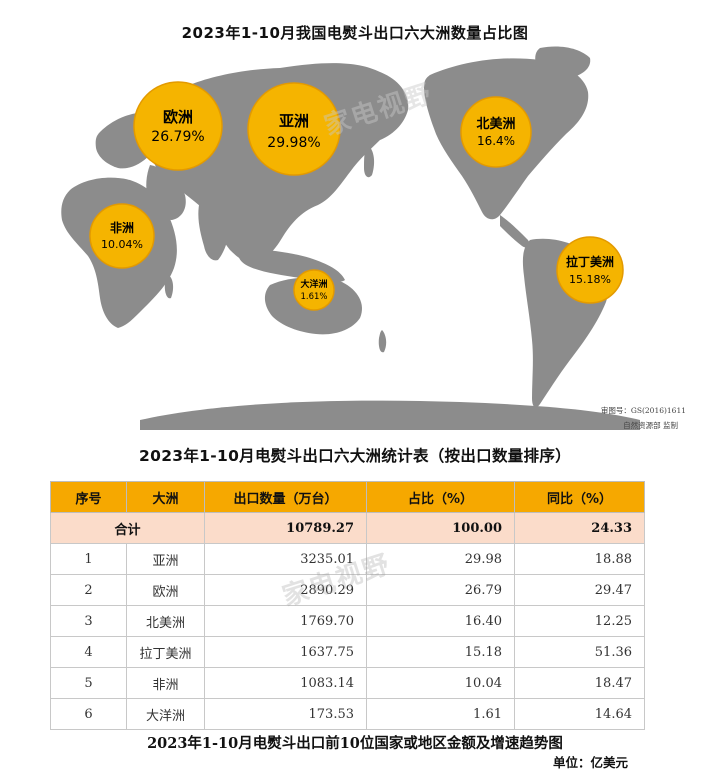 The image size is (710, 771). What do you see at coordinates (88, 652) in the screenshot?
I see `row-no: 4` at bounding box center [88, 652].